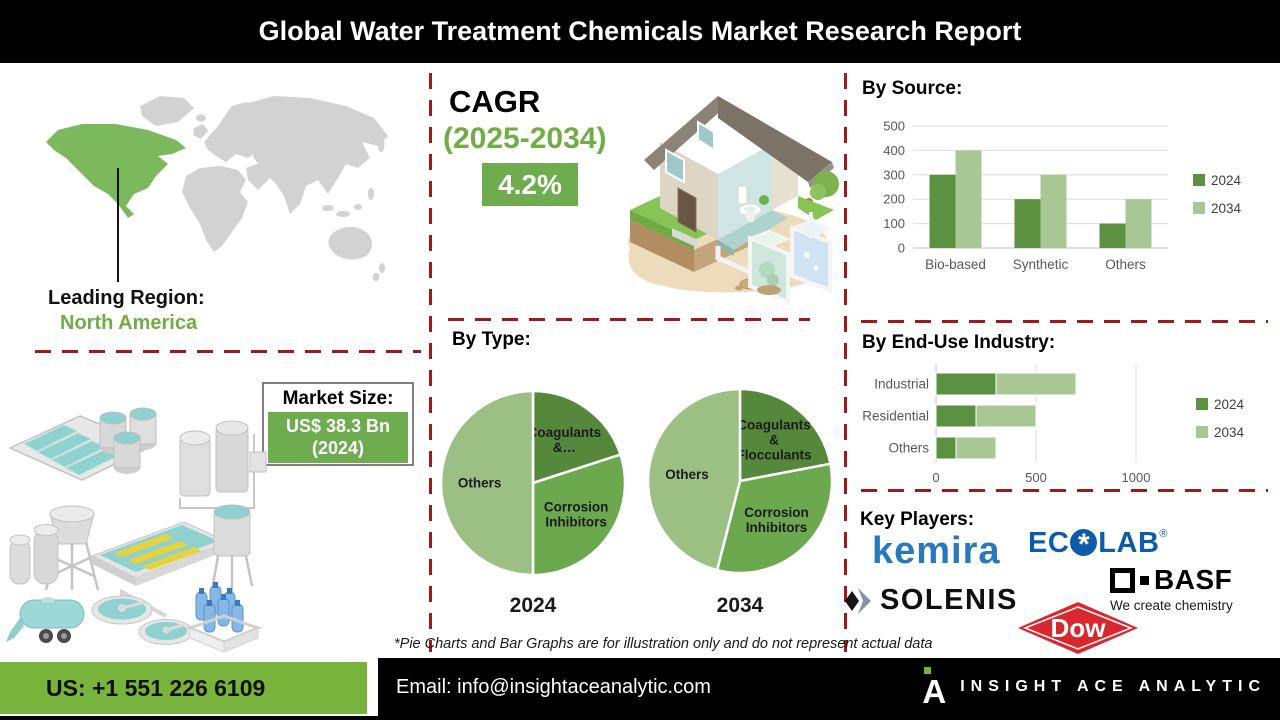  I want to click on divider-left-horizontal, so click(228, 351).